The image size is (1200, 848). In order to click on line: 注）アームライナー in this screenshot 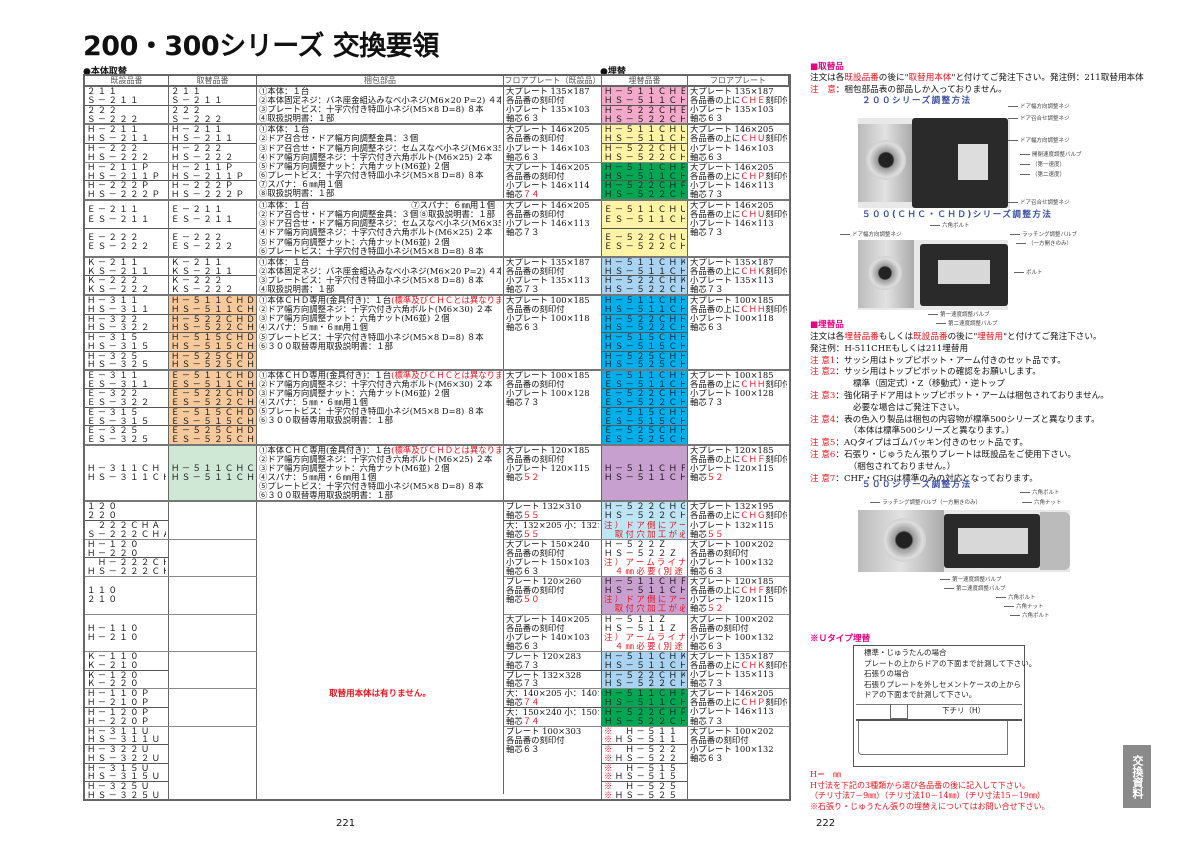, I will do `click(644, 562)`.